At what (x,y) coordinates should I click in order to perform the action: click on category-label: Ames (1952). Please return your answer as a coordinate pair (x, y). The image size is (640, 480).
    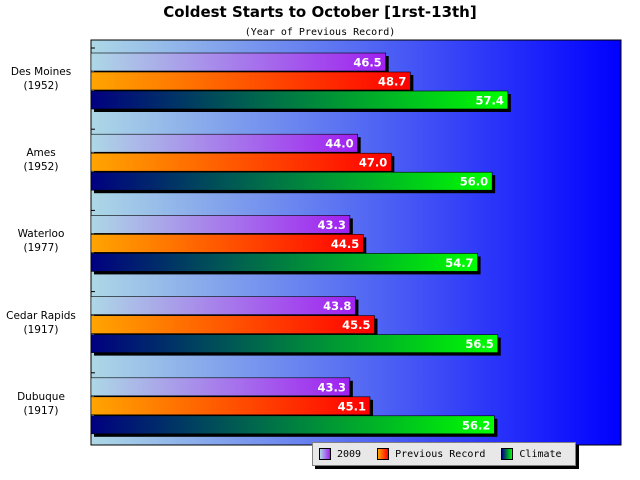
    Looking at the image, I should click on (41, 160).